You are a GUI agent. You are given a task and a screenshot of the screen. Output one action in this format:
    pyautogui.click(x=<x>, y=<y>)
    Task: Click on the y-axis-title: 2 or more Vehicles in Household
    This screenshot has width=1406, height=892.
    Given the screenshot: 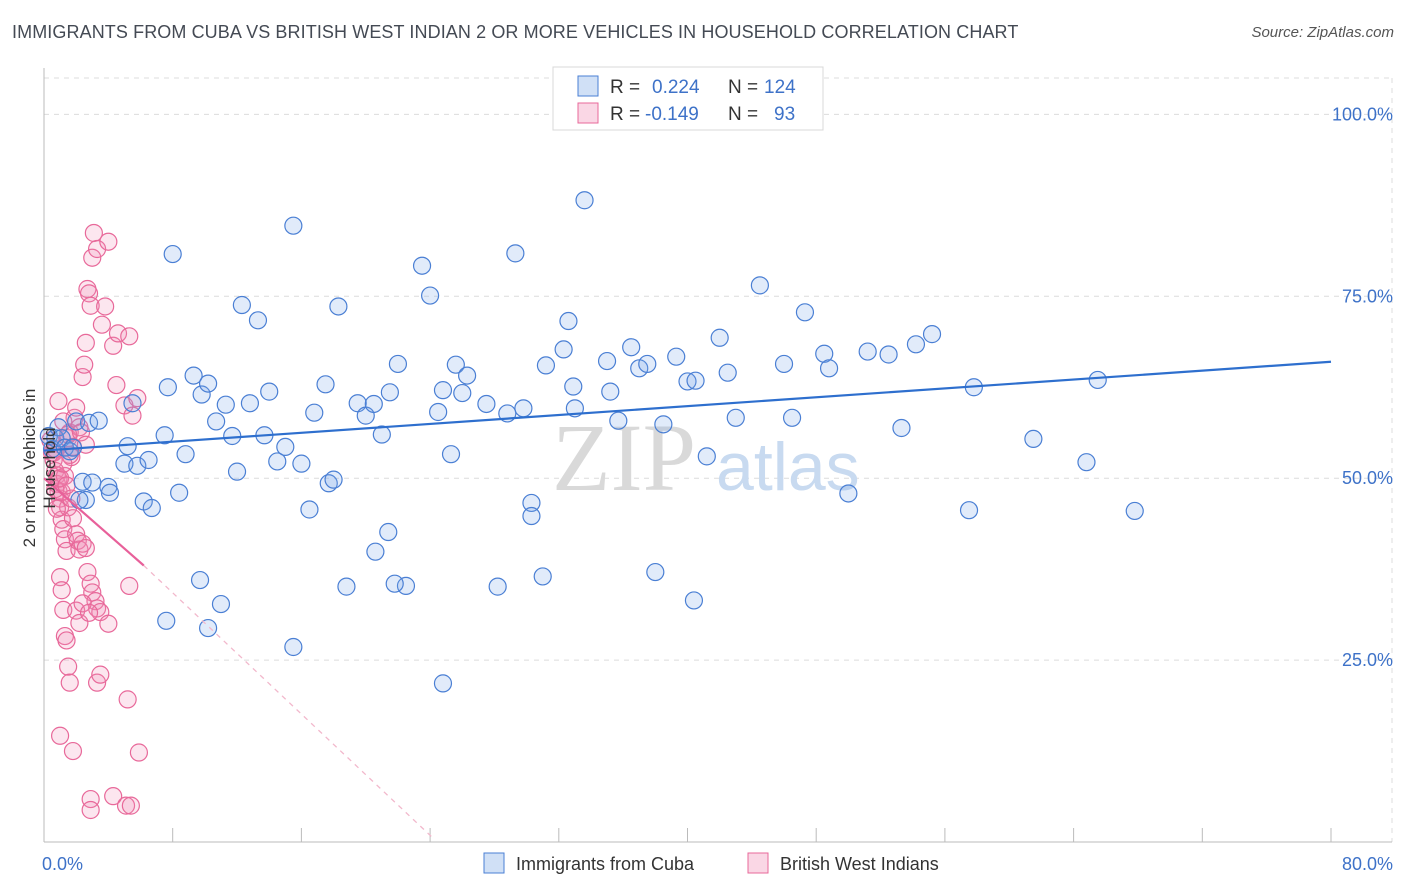 What is the action you would take?
    pyautogui.click(x=39, y=468)
    